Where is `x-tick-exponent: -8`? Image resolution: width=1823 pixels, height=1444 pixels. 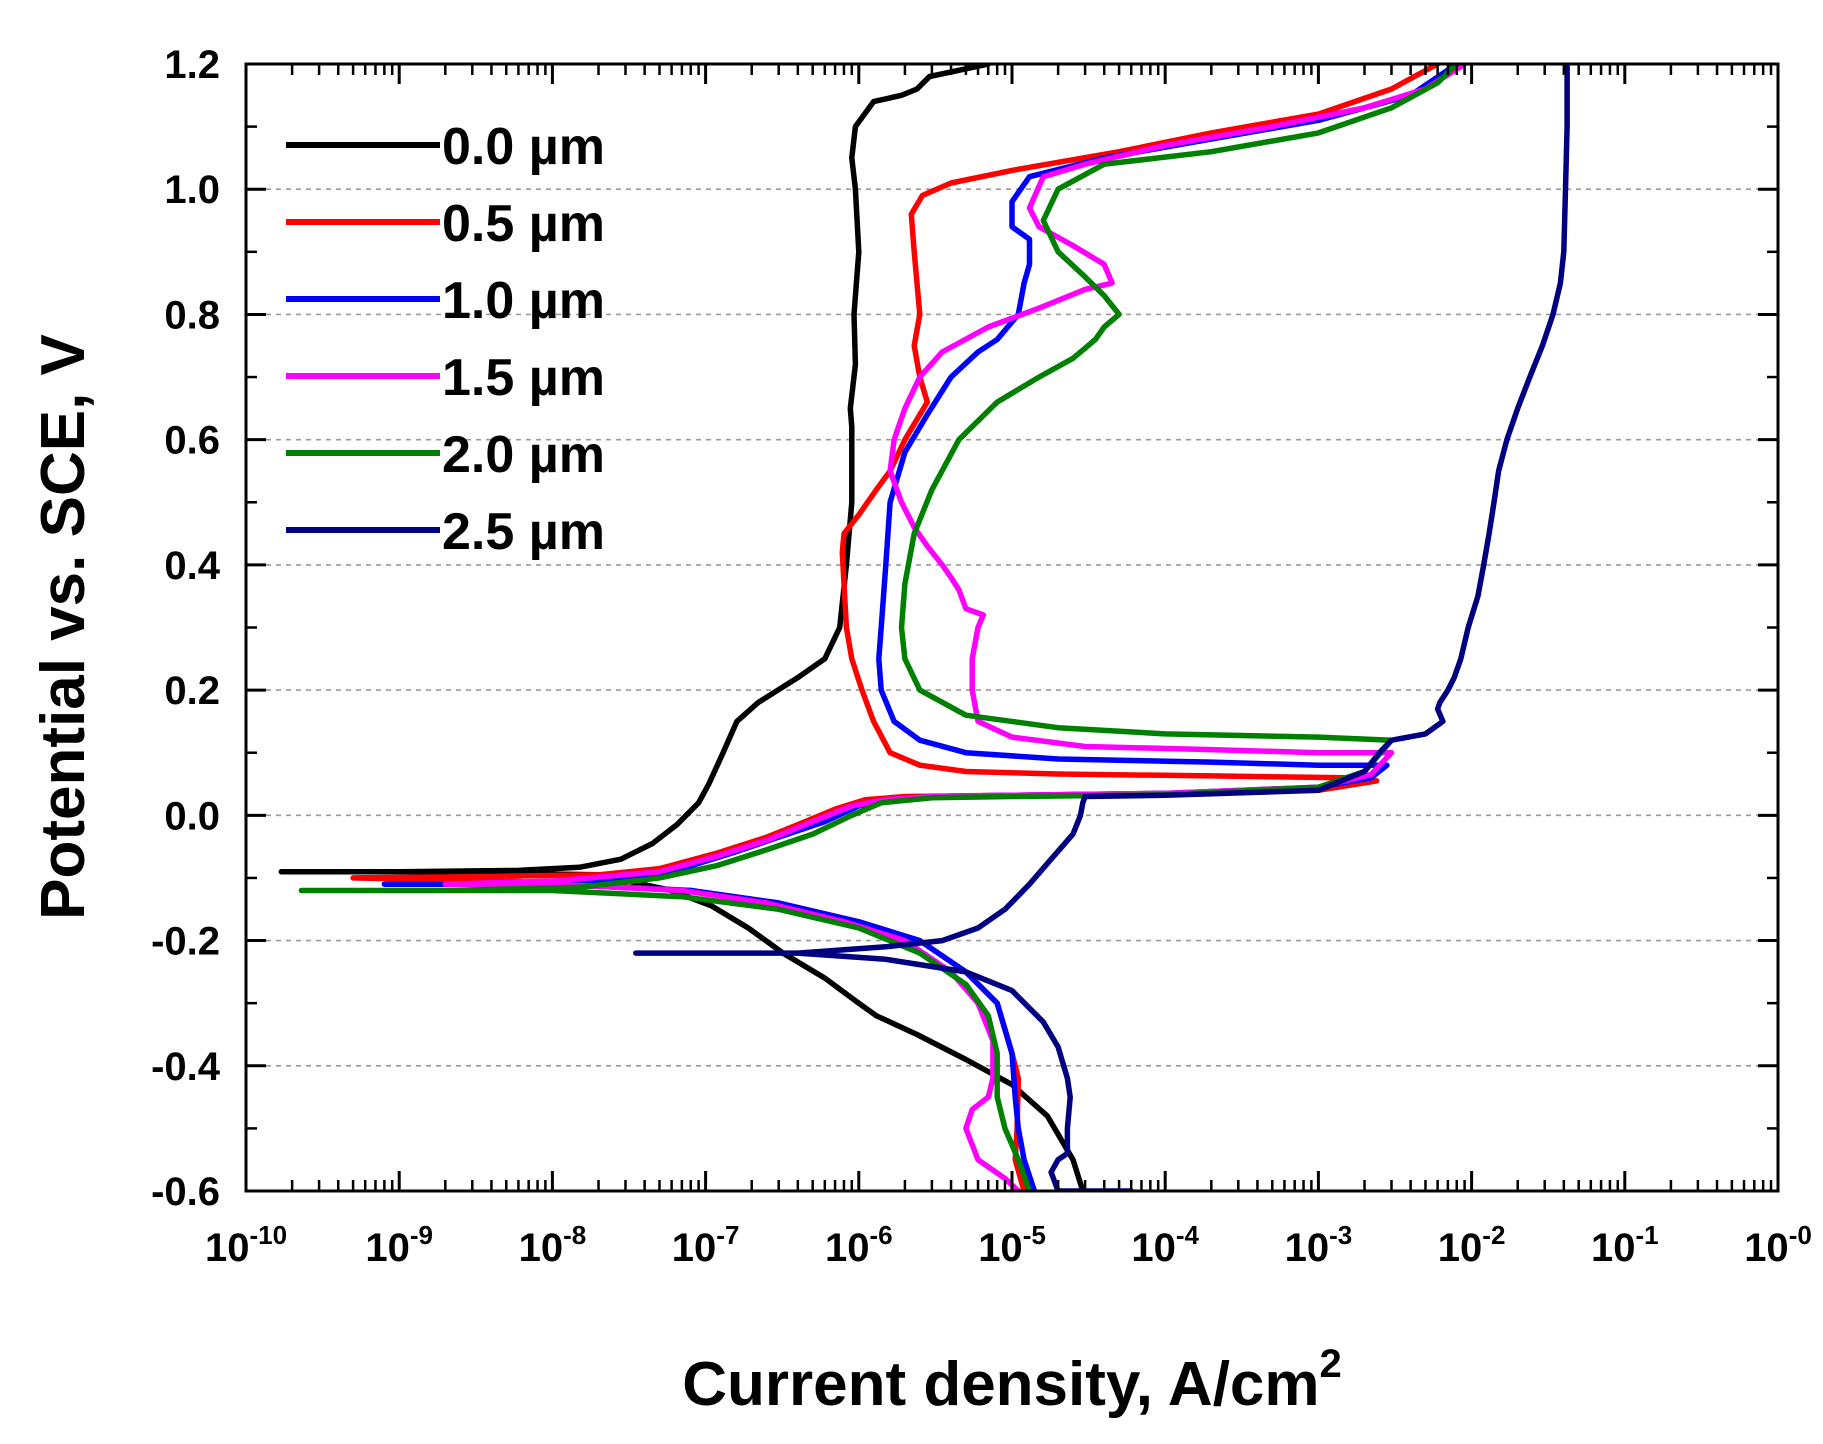 x-tick-exponent: -8 is located at coordinates (574, 1235).